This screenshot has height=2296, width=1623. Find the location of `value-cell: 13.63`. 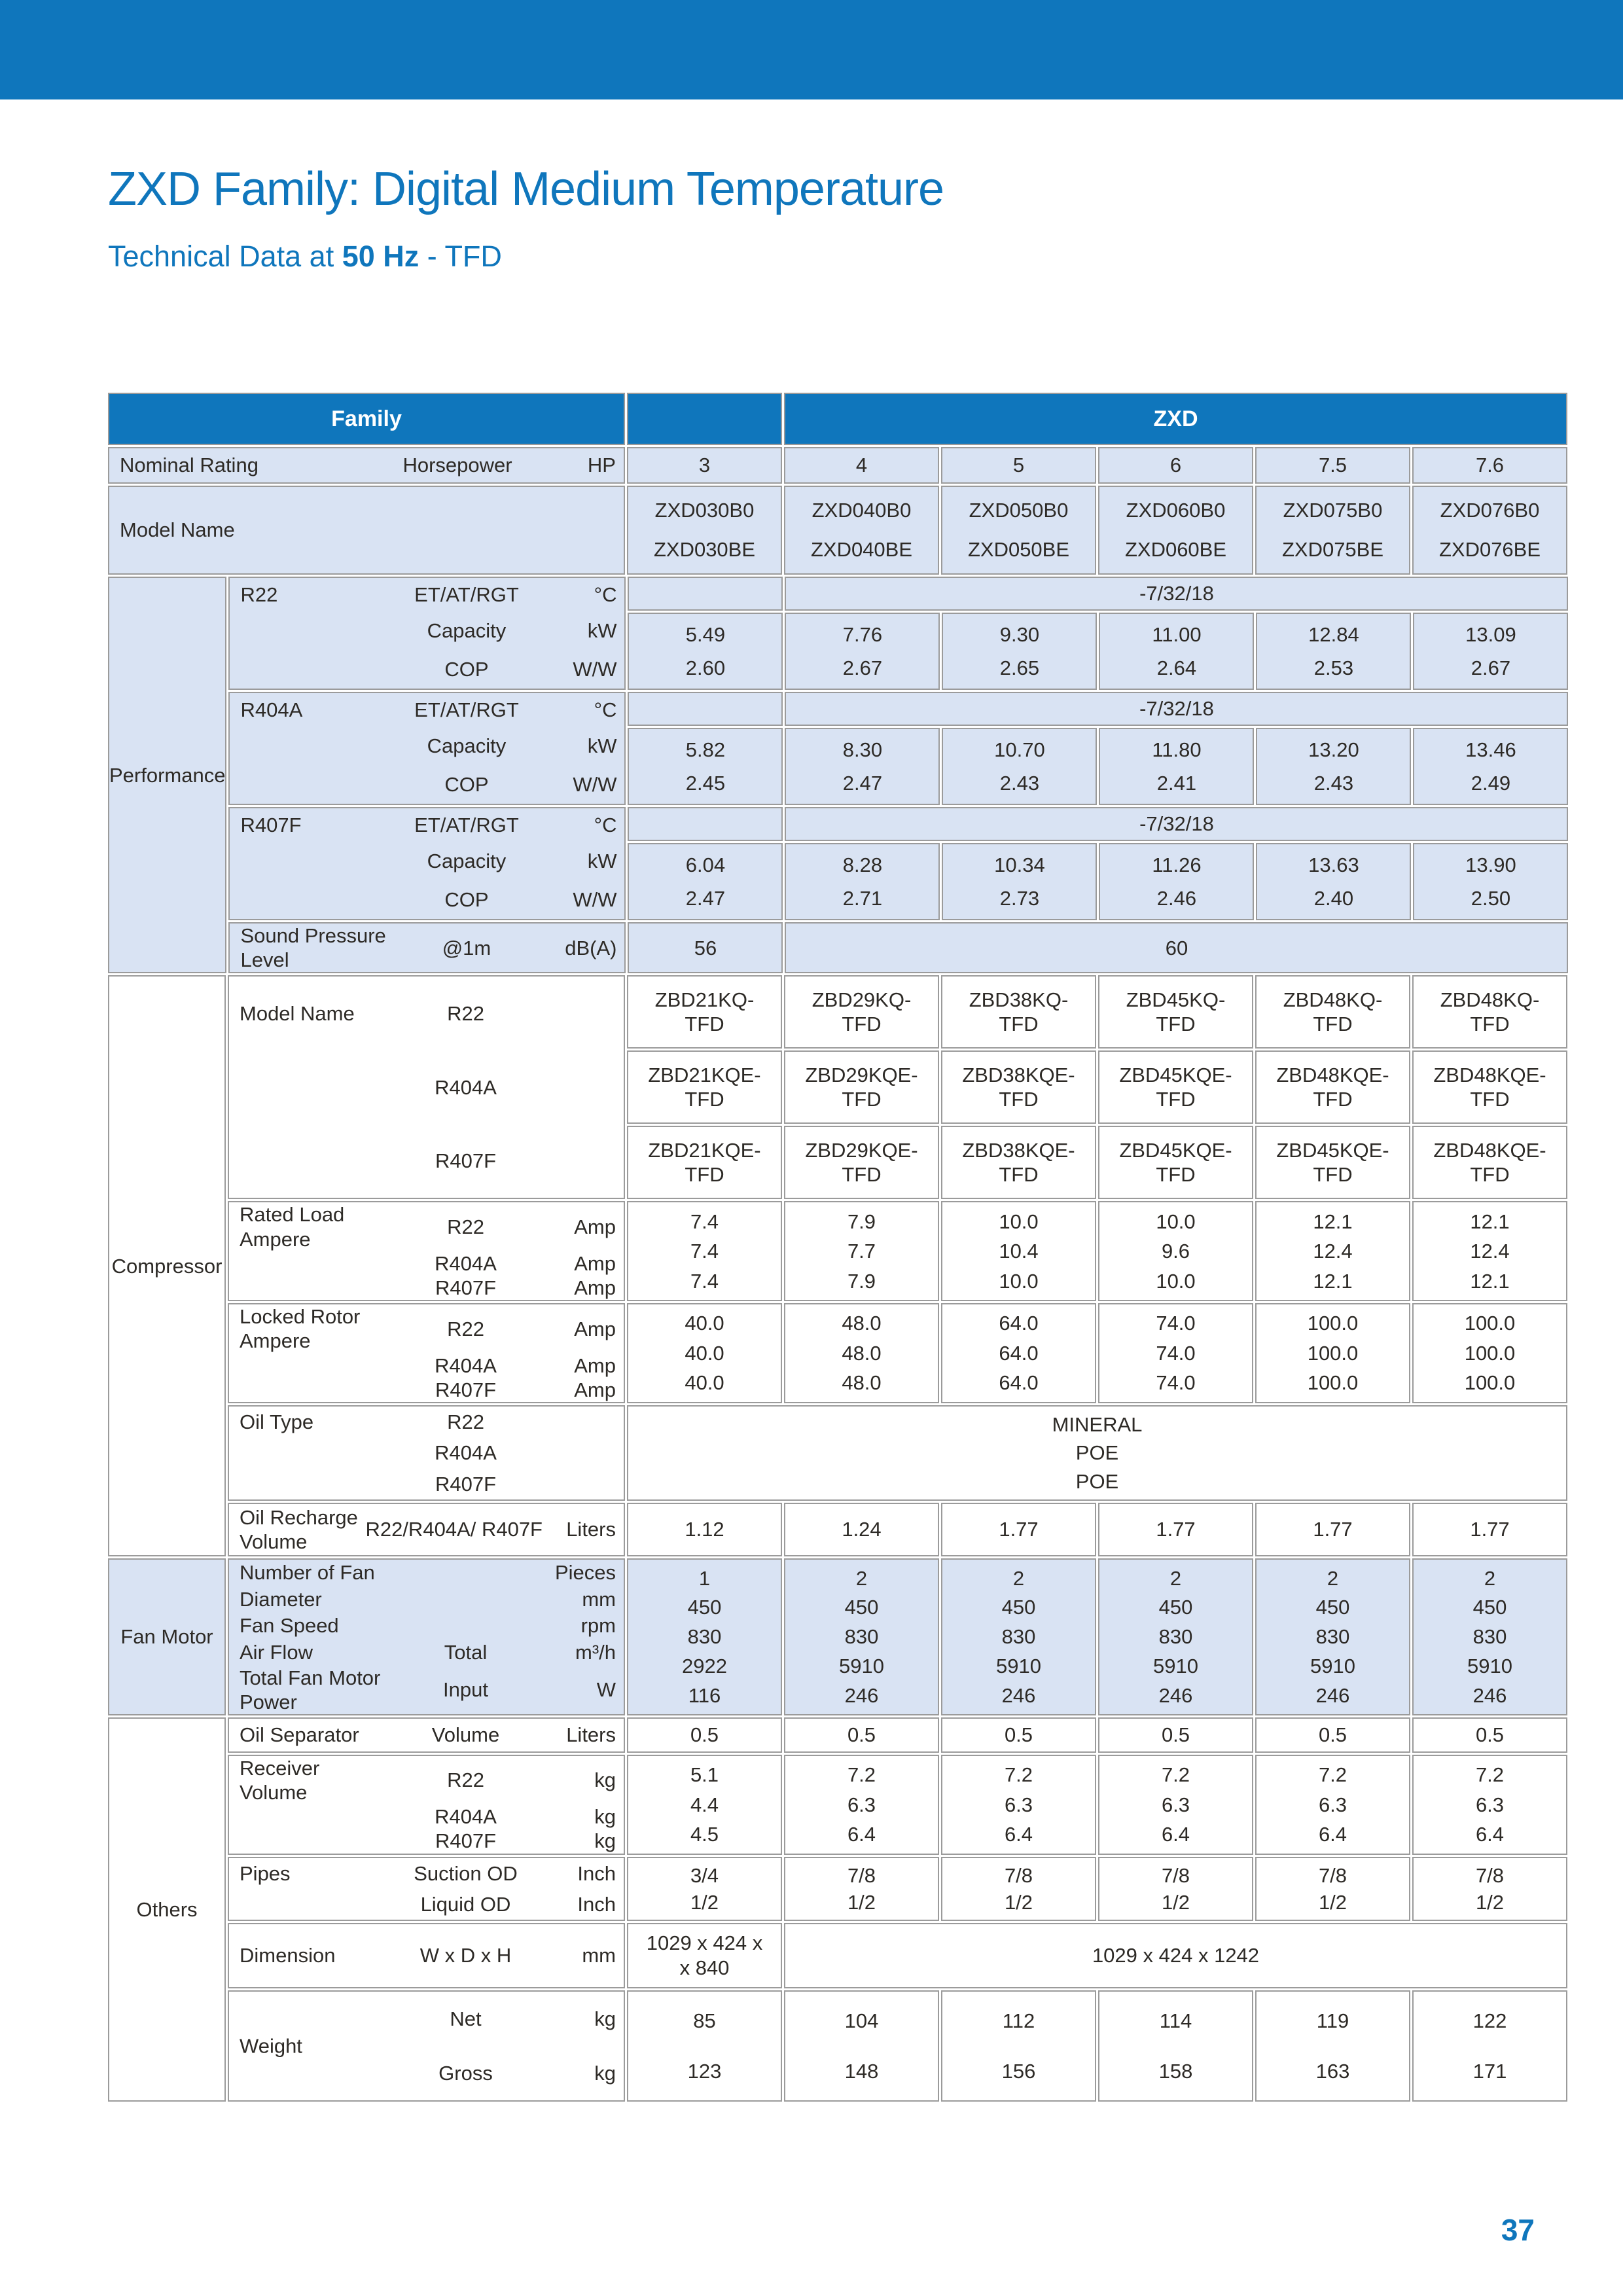

value-cell: 13.63 is located at coordinates (1333, 864).